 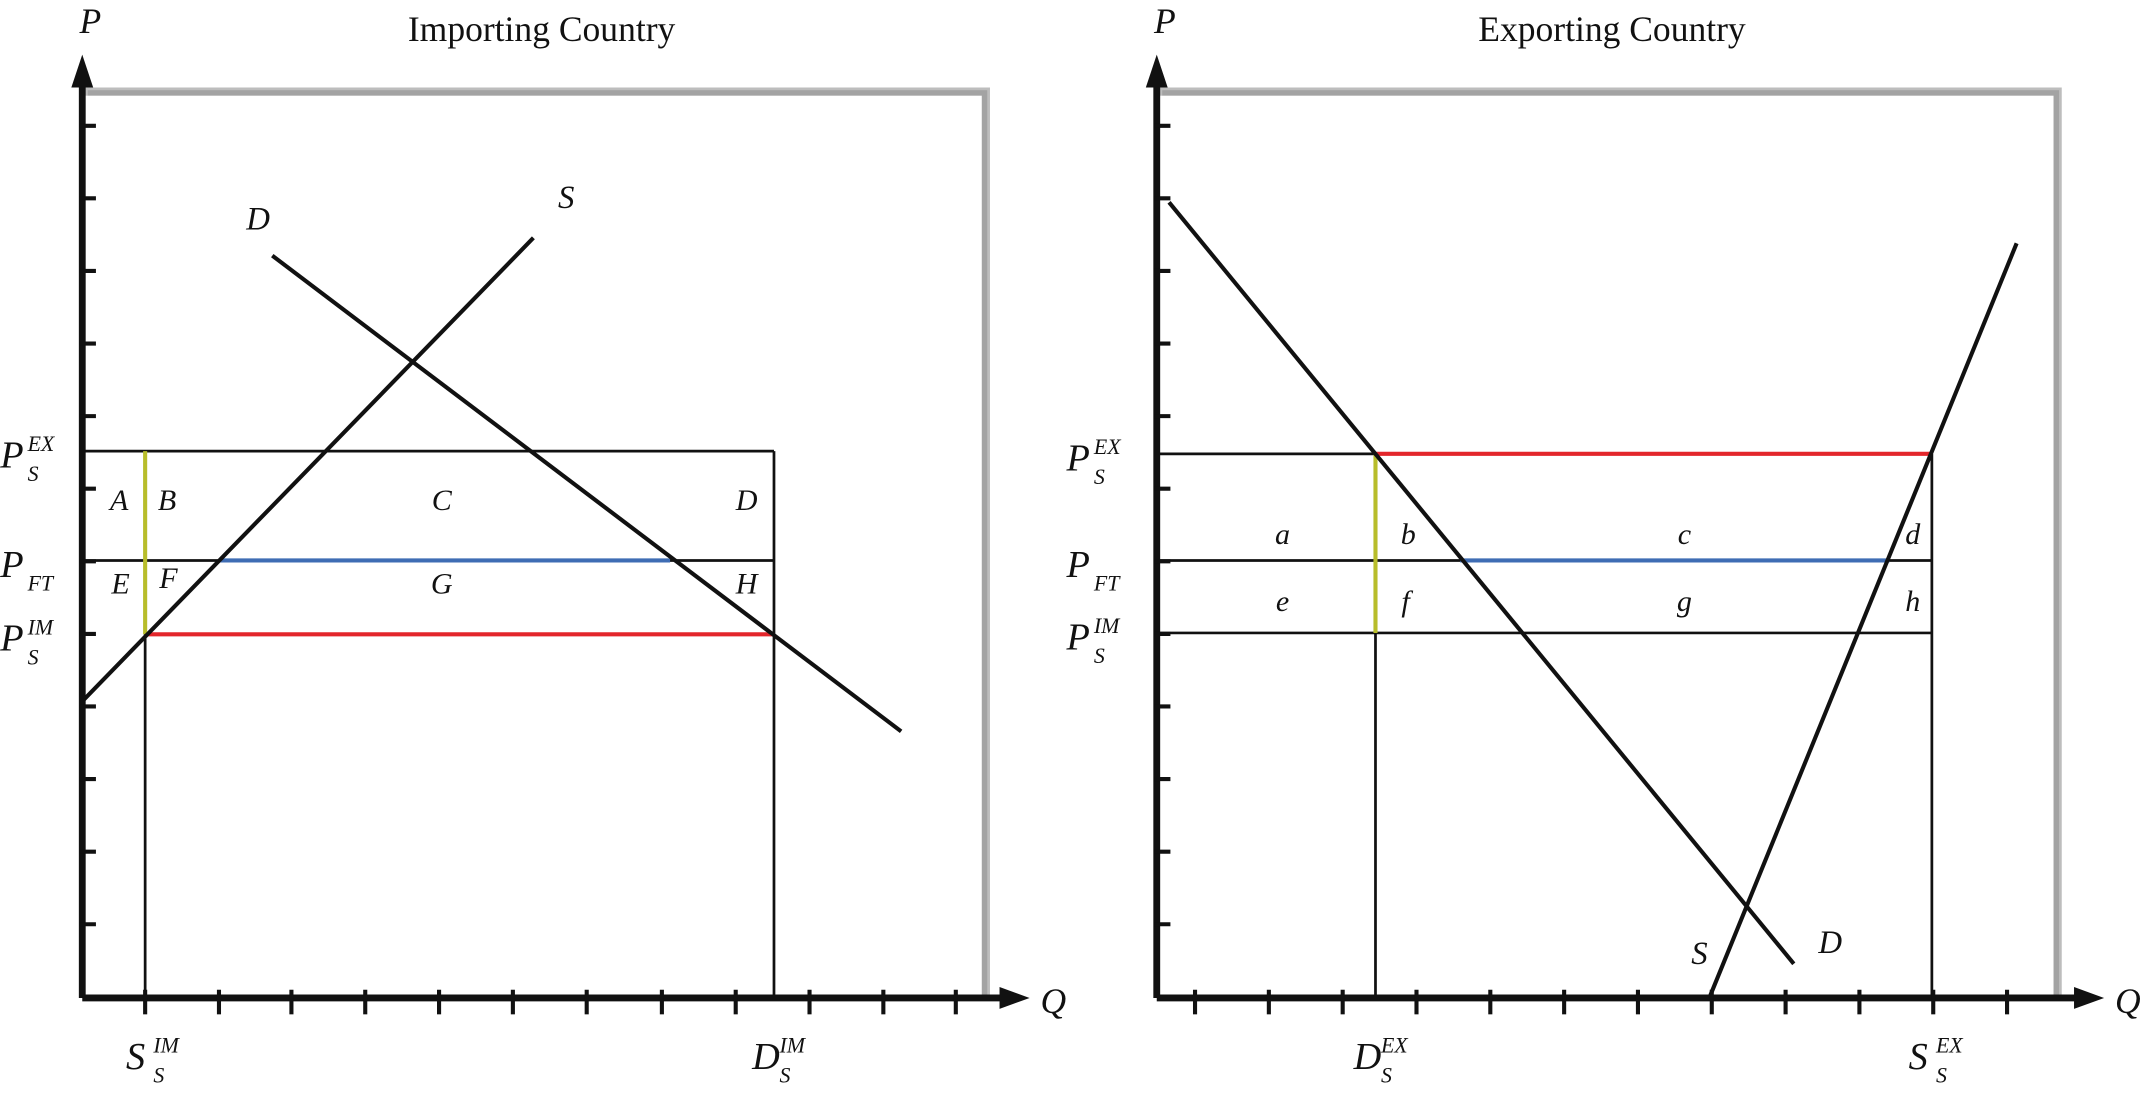 What do you see at coordinates (1912, 601) in the screenshot?
I see `area-label: h` at bounding box center [1912, 601].